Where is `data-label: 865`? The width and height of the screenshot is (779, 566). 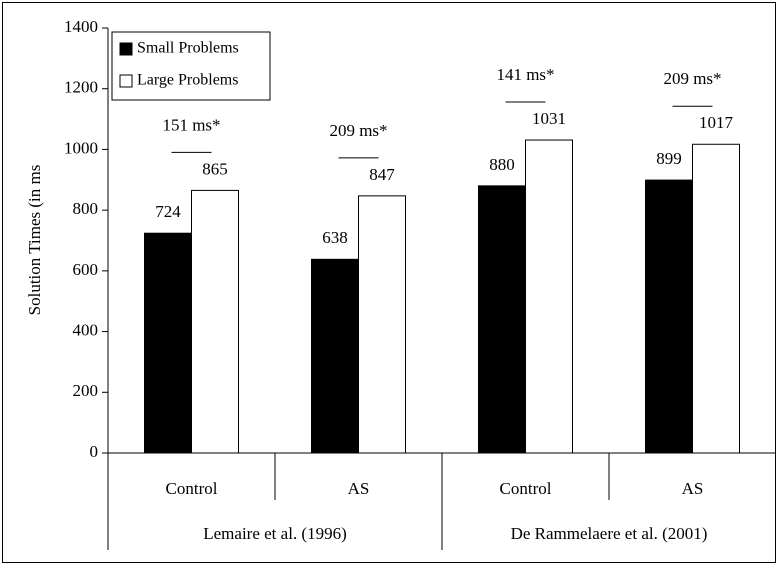
data-label: 865 is located at coordinates (215, 168).